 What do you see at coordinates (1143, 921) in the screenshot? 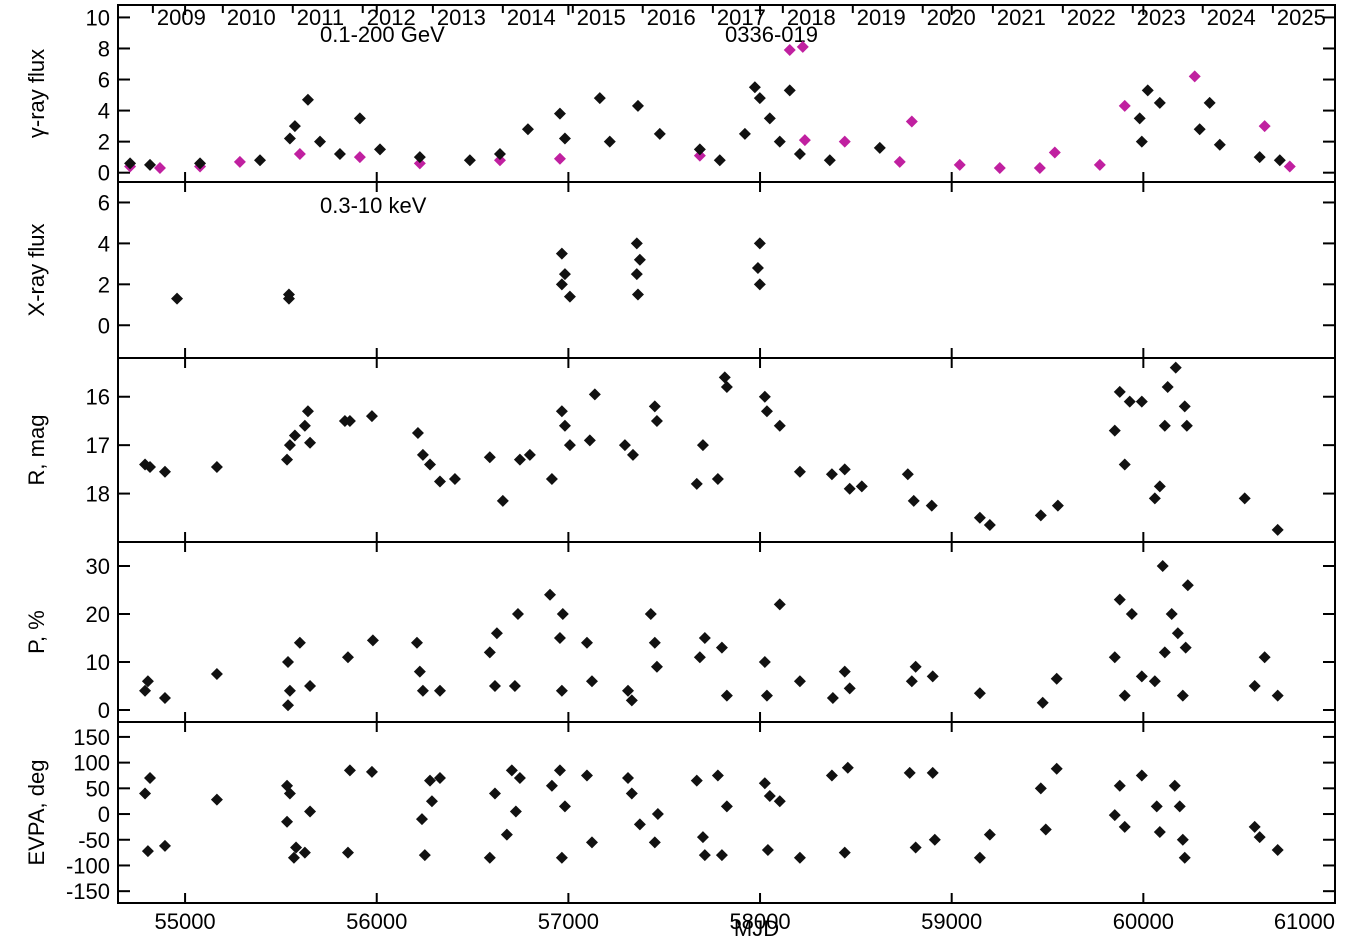
I see `x-tick-label: 60000` at bounding box center [1143, 921].